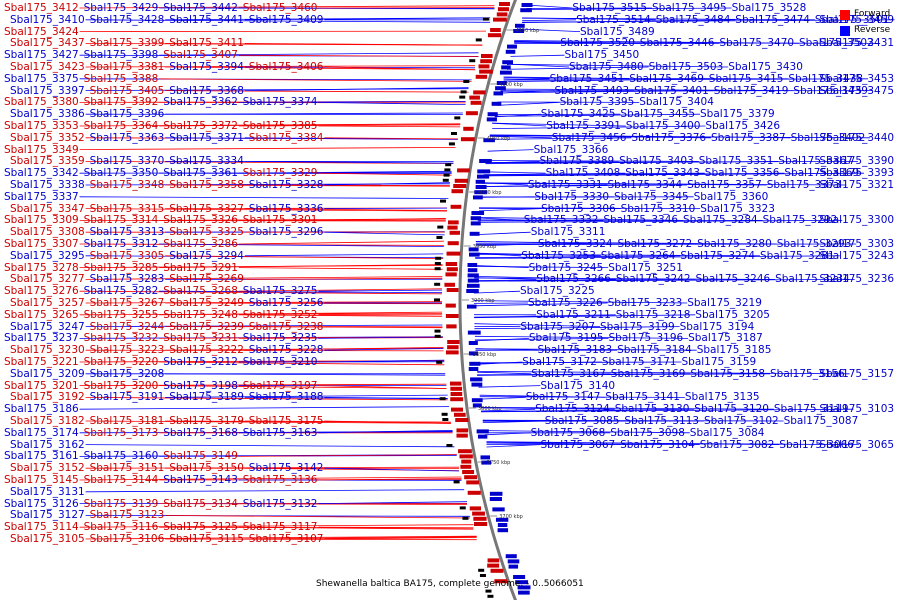 This screenshot has height=600, width=900. I want to click on gene-label: Sbal175_3528, so click(769, 8).